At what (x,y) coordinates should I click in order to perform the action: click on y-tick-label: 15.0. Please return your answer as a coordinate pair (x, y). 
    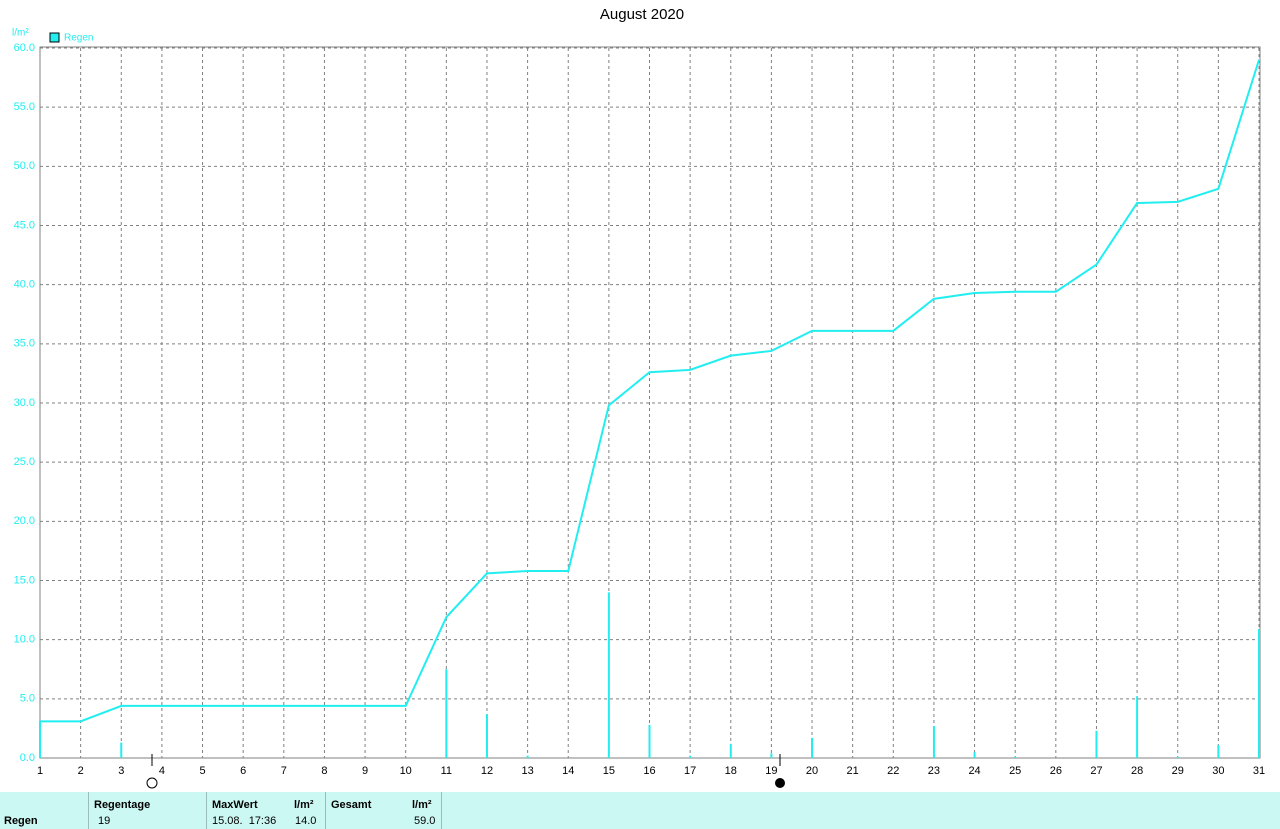
    Looking at the image, I should click on (24, 580).